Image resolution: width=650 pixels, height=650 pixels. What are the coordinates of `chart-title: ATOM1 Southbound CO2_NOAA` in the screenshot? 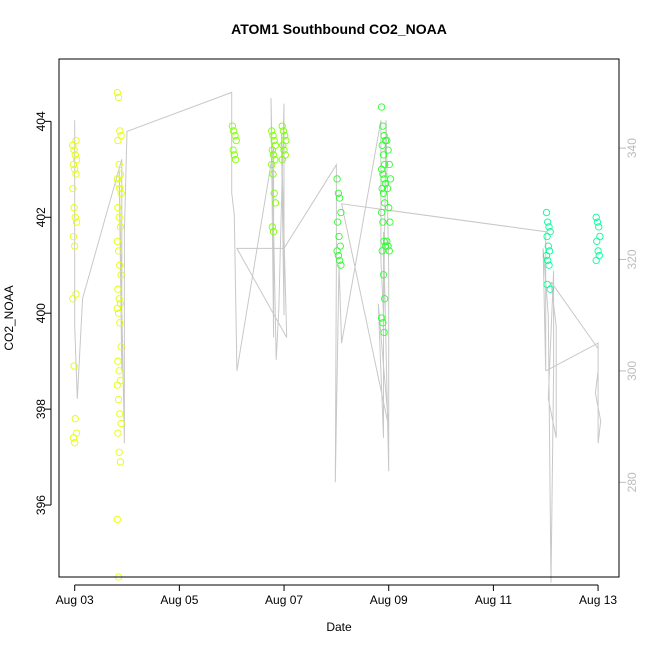 It's located at (339, 29).